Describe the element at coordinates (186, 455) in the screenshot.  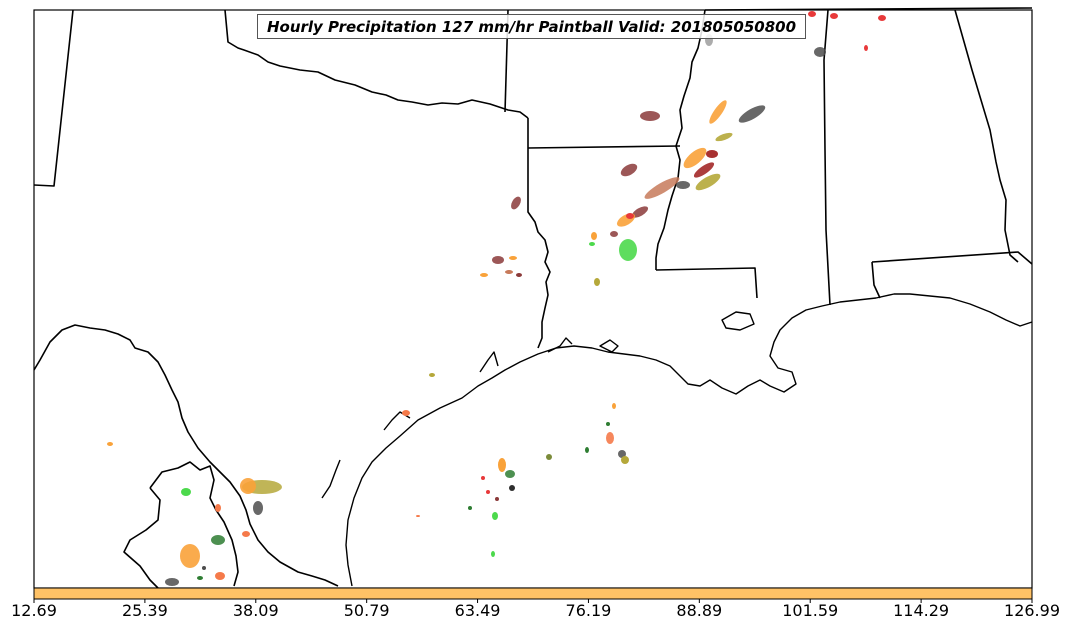
I see `rio-grande` at that location.